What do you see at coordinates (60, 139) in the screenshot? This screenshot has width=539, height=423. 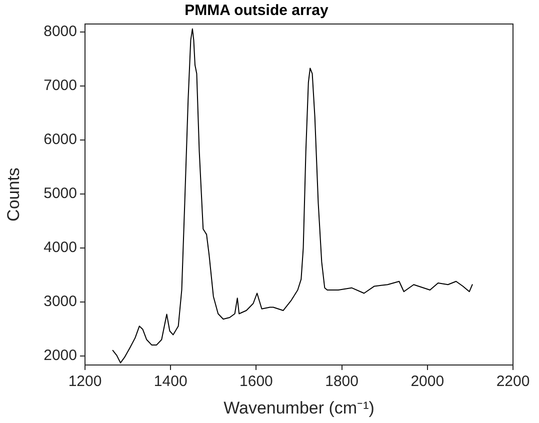 I see `y-tick-label: 6000` at bounding box center [60, 139].